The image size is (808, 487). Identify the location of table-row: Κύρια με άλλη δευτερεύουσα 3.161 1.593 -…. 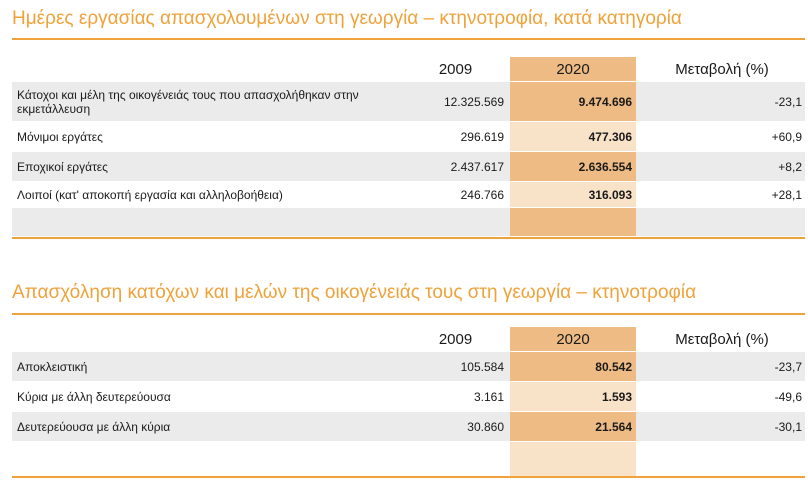
(408, 396).